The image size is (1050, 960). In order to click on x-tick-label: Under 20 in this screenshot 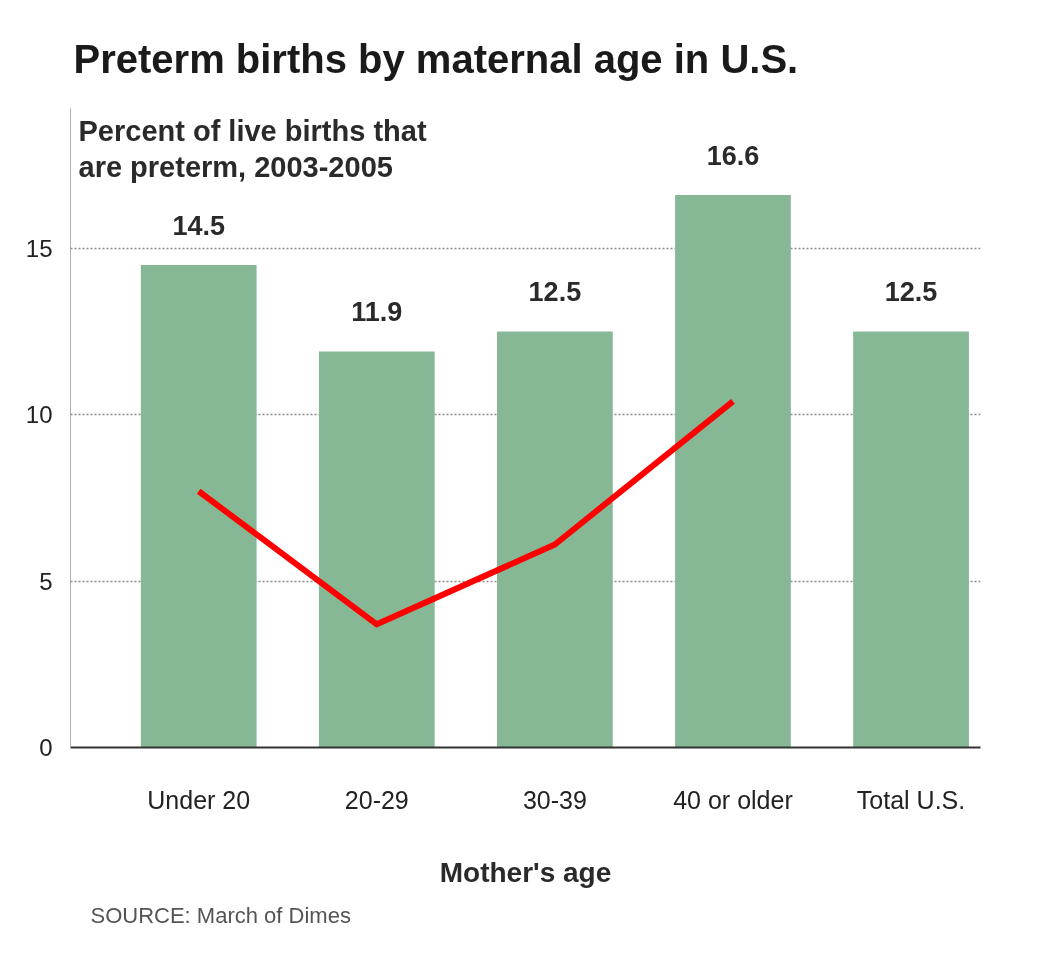, I will do `click(199, 799)`.